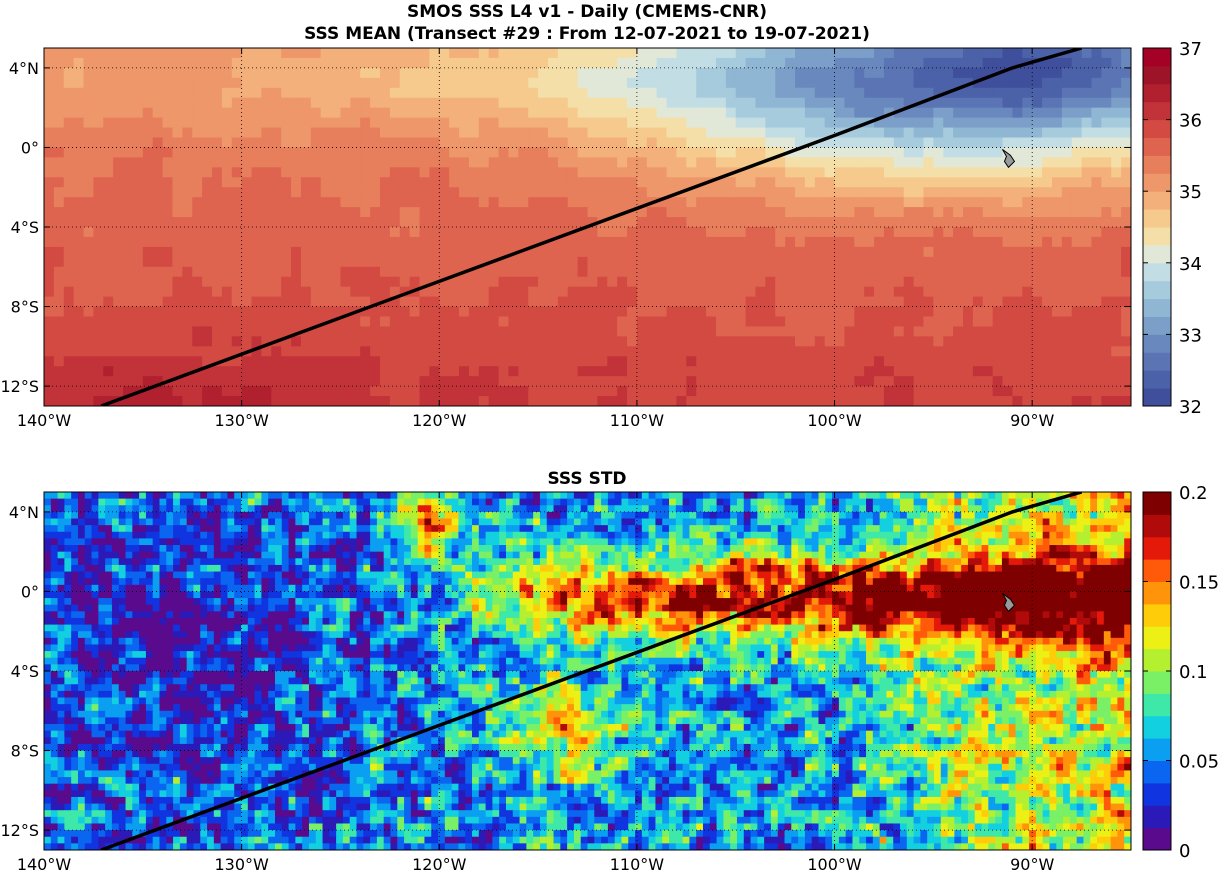  I want to click on colorbar-segment, so click(1157, 397).